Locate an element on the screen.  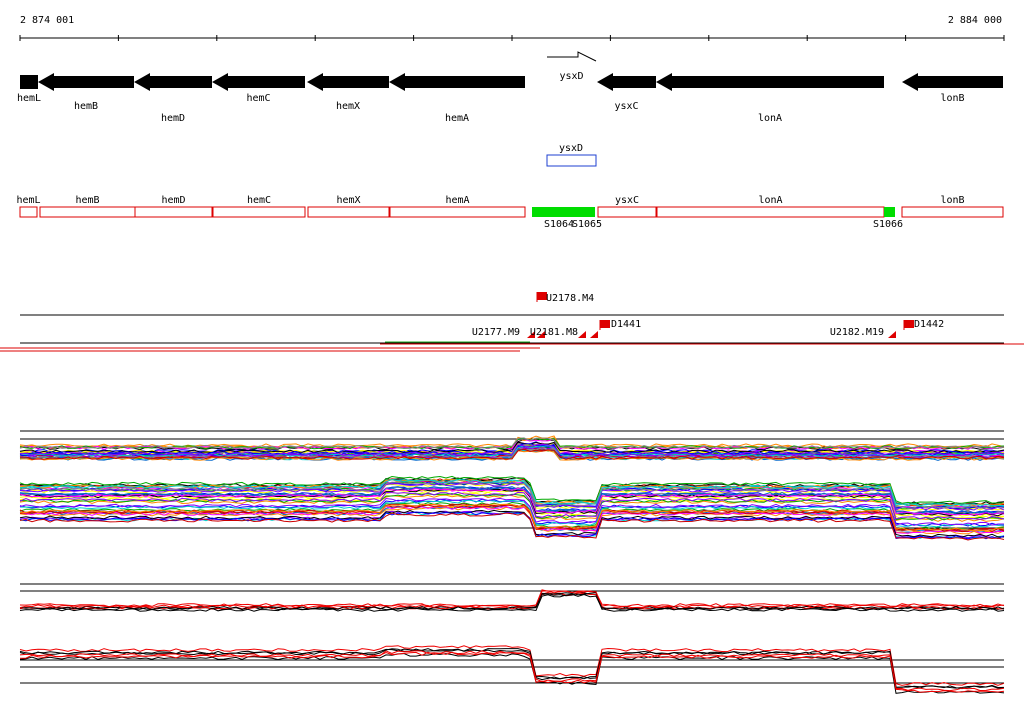
probe-label: U2182.M19 is located at coordinates (857, 332).